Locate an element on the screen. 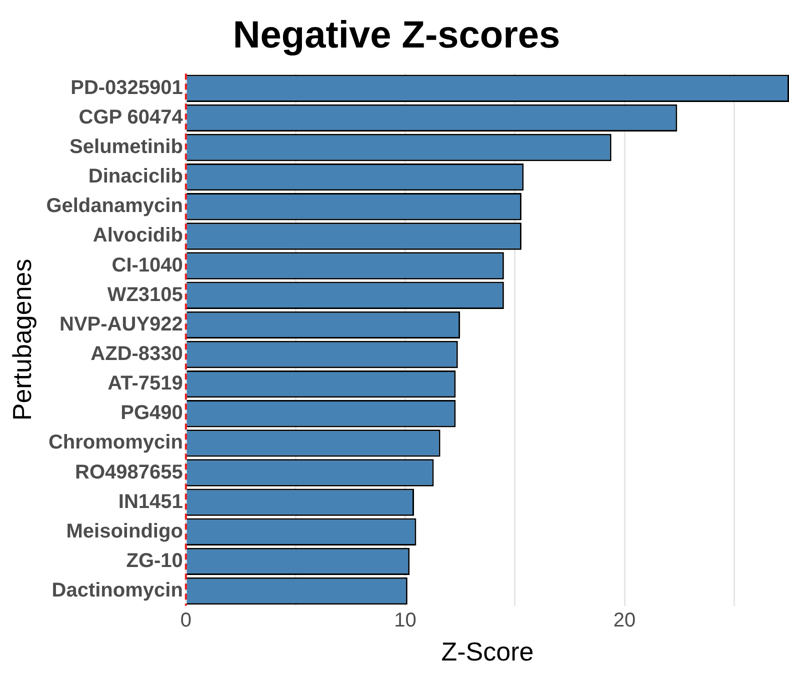 Image resolution: width=789 pixels, height=675 pixels. y-tick-label: RO4987655 is located at coordinates (129, 472).